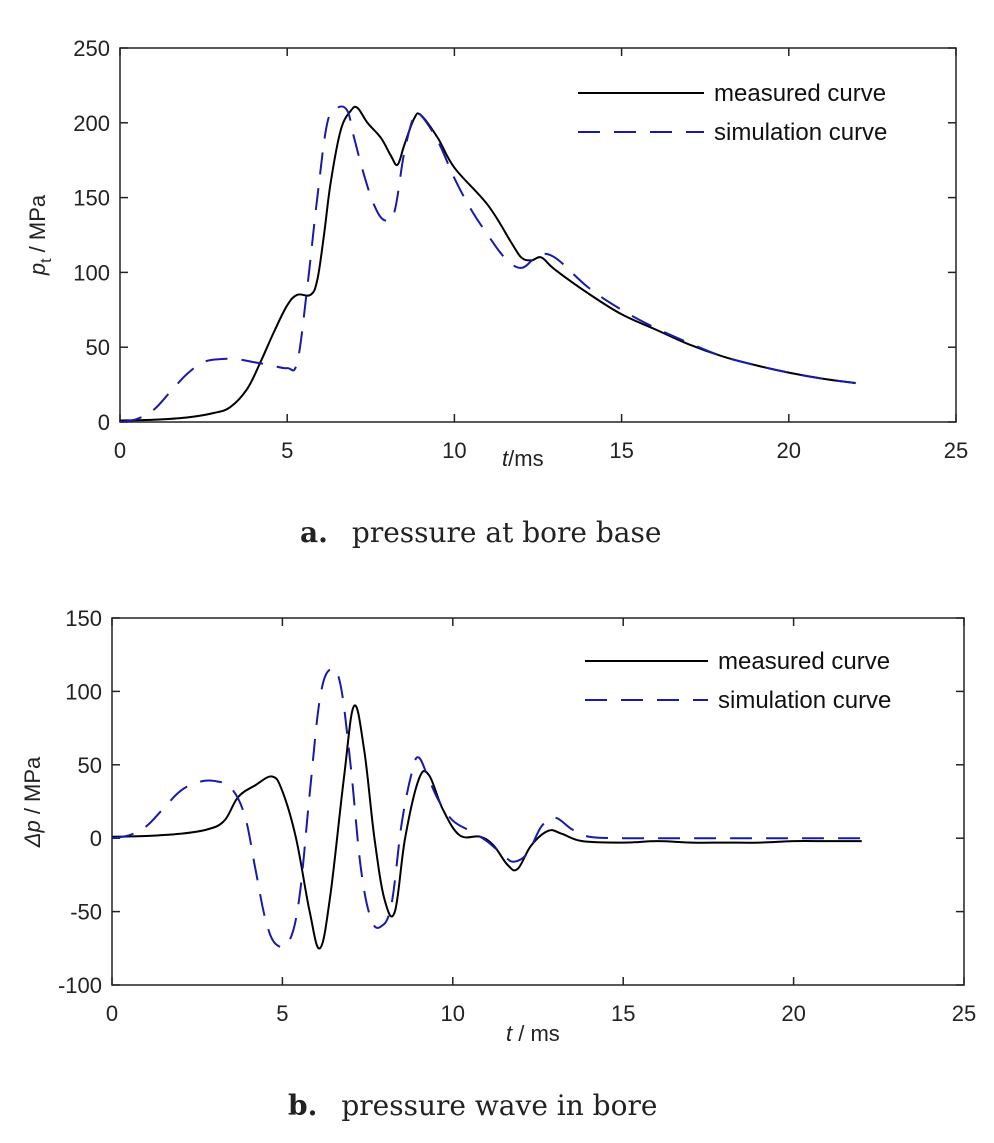 This screenshot has height=1143, width=994. What do you see at coordinates (37, 269) in the screenshot?
I see `panel-a-ylabel-var: p` at bounding box center [37, 269].